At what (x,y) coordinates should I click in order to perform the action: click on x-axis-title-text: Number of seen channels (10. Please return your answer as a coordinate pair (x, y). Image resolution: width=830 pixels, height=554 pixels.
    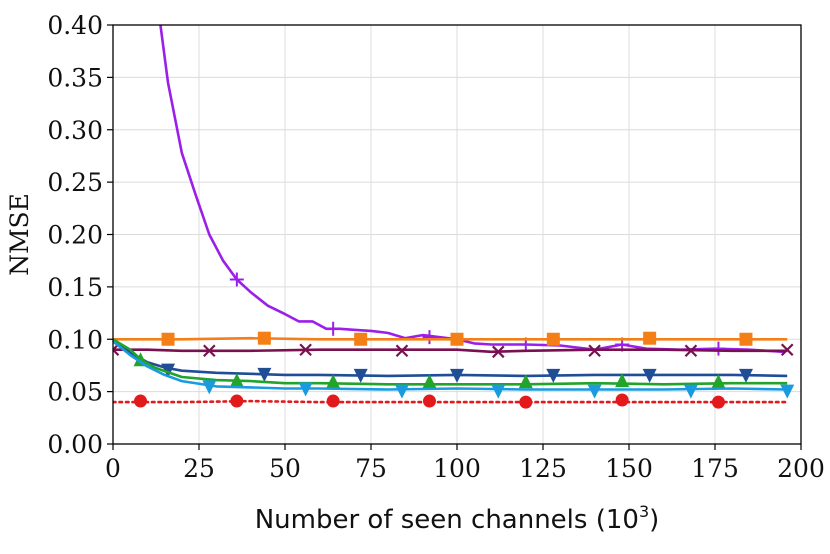
    Looking at the image, I should click on (447, 520).